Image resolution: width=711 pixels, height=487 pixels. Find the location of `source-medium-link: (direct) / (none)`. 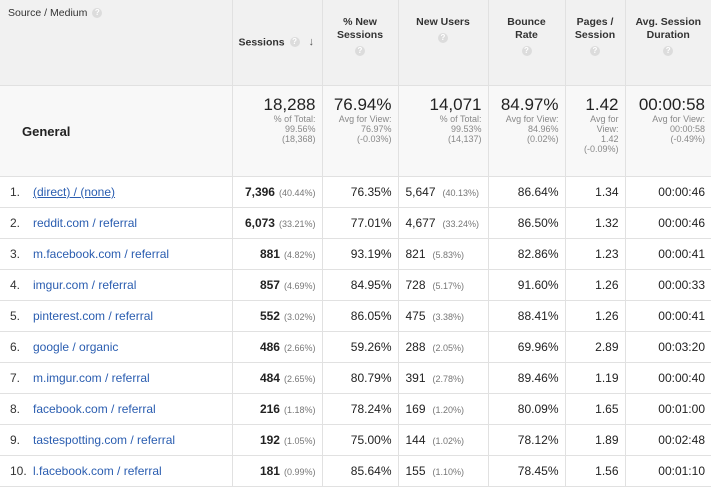

source-medium-link: (direct) / (none) is located at coordinates (74, 192).